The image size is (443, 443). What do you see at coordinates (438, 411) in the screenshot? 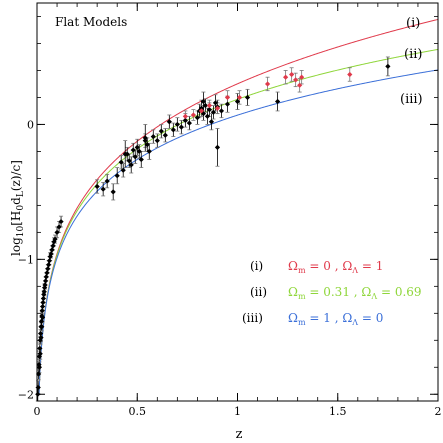
I see `x-tick-label: 2` at bounding box center [438, 411].